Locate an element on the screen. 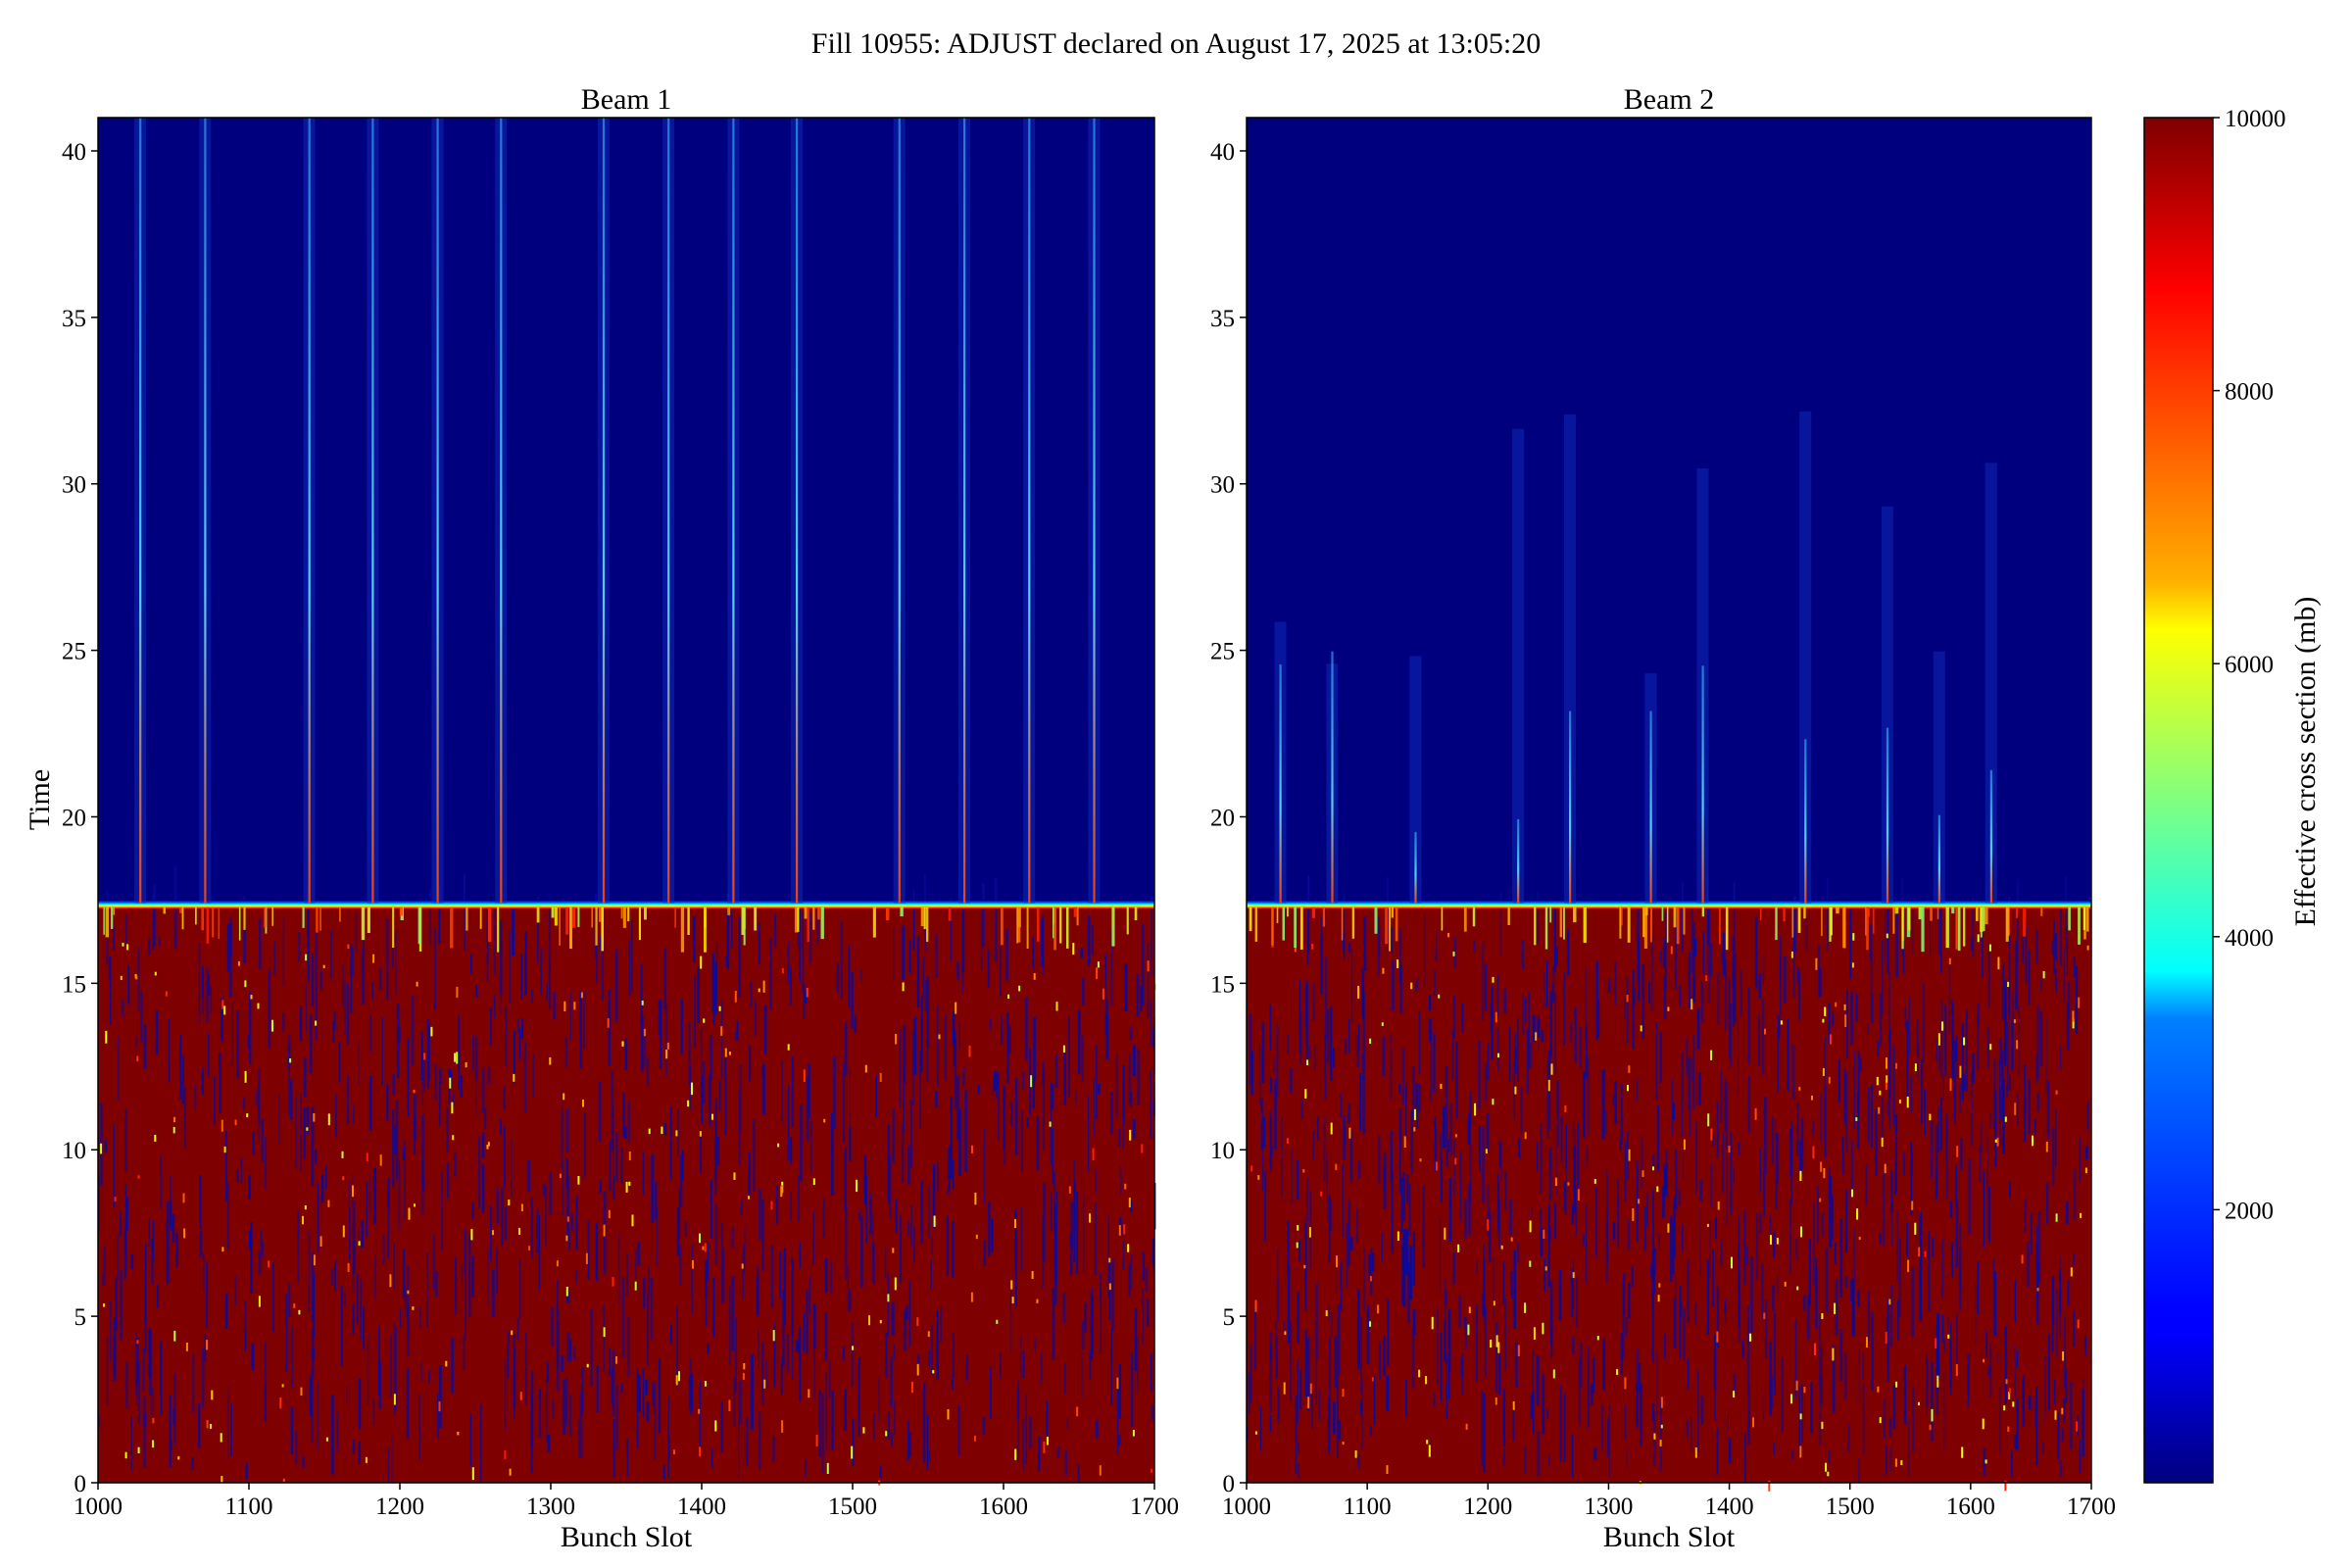 The height and width of the screenshot is (1568, 2352). x-tick-label: 1100 is located at coordinates (248, 1507).